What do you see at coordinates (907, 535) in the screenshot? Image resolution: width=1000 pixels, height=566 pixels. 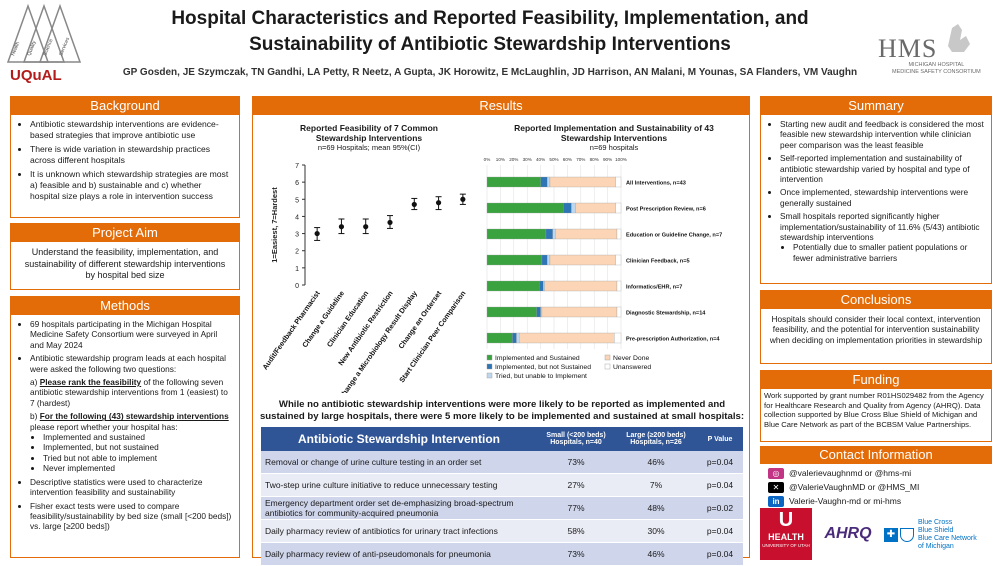 I see `blue-shield-icon` at bounding box center [907, 535].